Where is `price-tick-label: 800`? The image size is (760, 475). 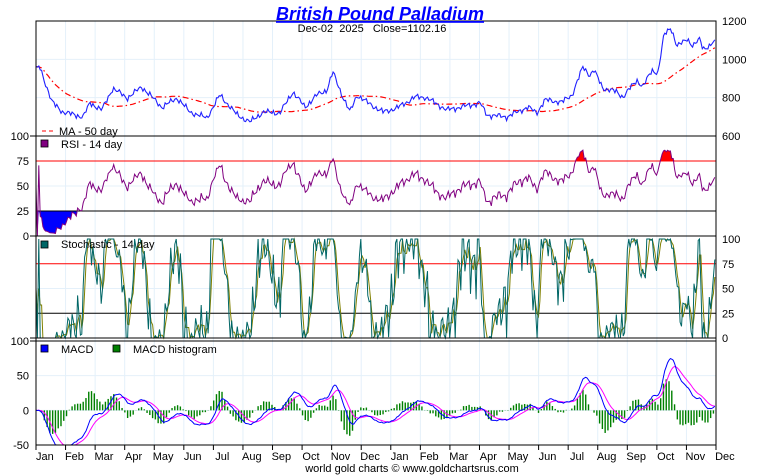 price-tick-label: 800 is located at coordinates (731, 99).